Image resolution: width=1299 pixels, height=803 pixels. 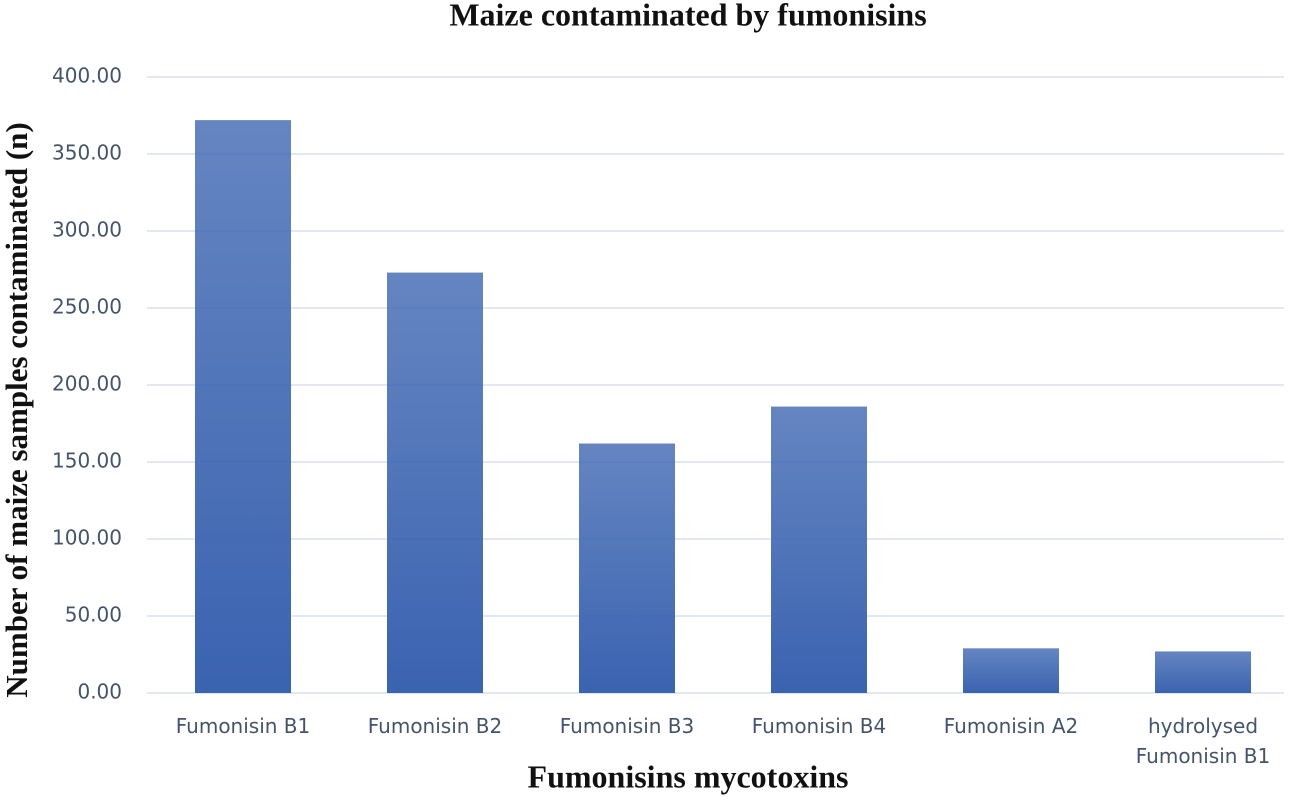 I want to click on y-axis-title: Number of maize samples contaminated (n), so click(x=17, y=409).